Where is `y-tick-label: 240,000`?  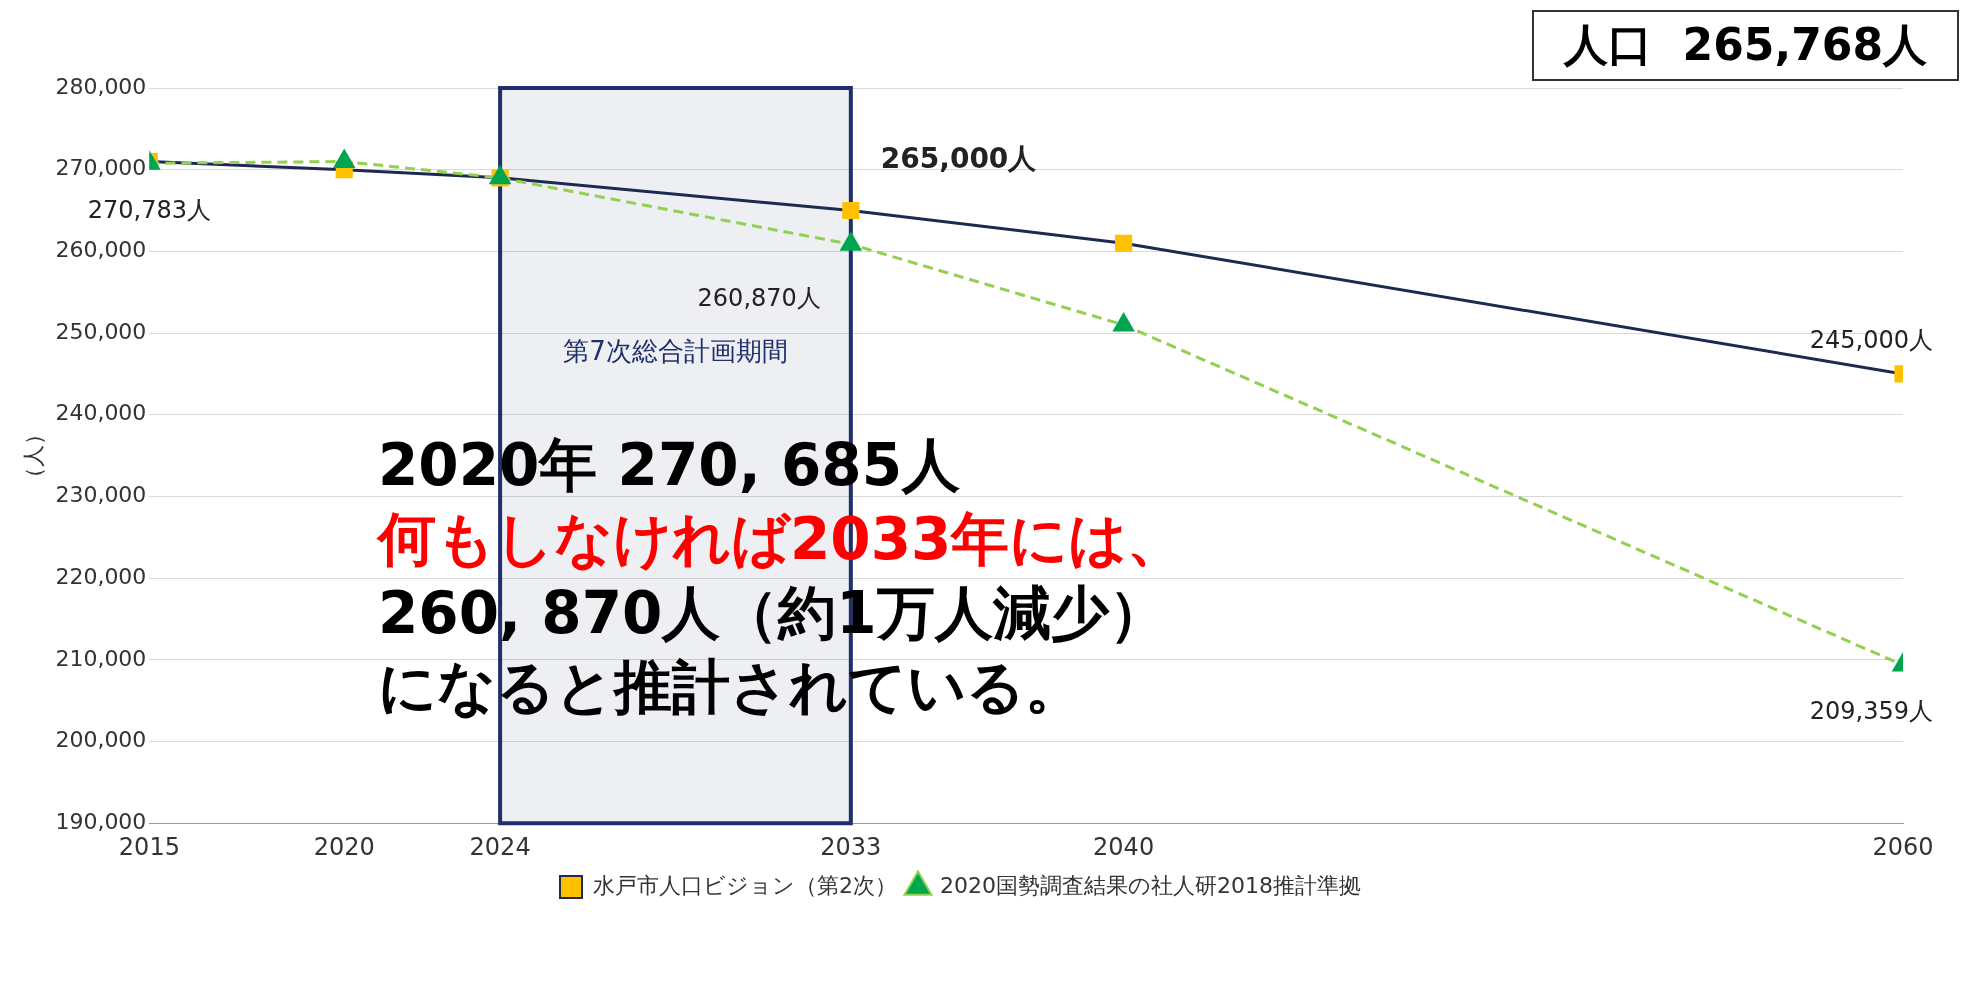 y-tick-label: 240,000 is located at coordinates (101, 413).